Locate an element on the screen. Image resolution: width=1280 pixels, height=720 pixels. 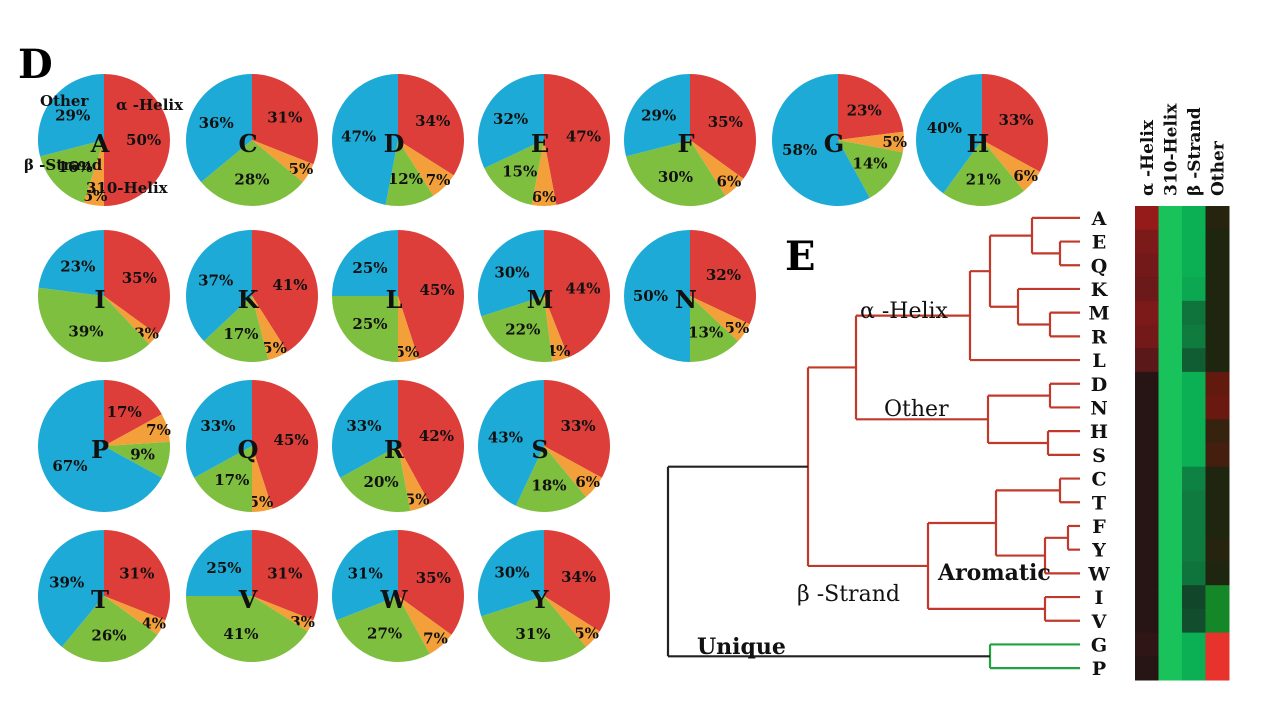
pie-R-slice-alpha-helix is located at coordinates (431, 441).